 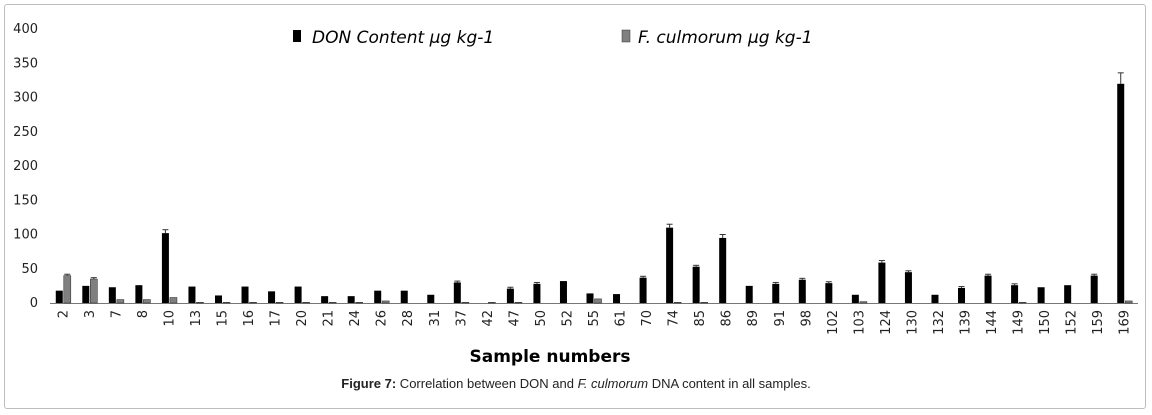 I want to click on x-tick-label: 98, so click(x=806, y=318).